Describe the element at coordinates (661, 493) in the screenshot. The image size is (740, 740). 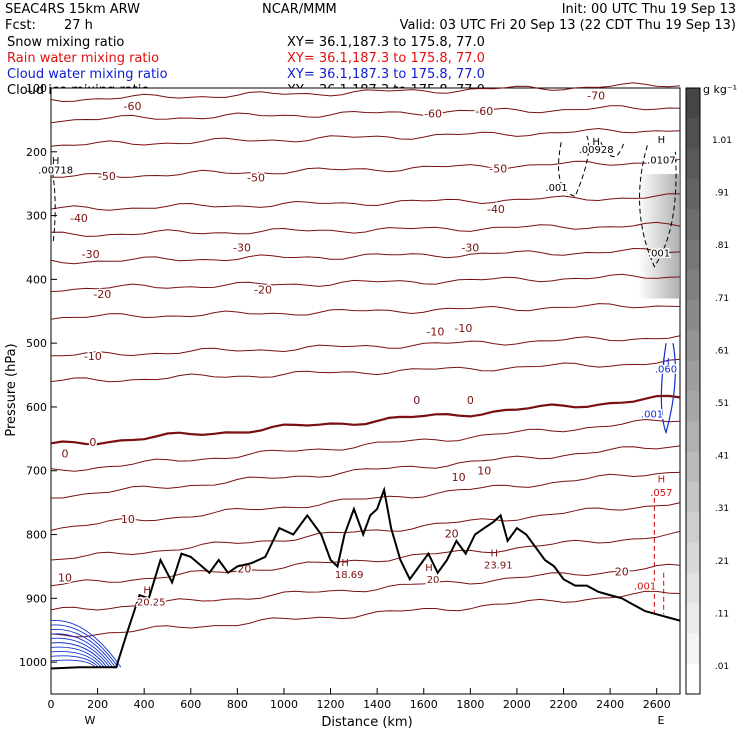
I see `rain-water-label: .057` at that location.